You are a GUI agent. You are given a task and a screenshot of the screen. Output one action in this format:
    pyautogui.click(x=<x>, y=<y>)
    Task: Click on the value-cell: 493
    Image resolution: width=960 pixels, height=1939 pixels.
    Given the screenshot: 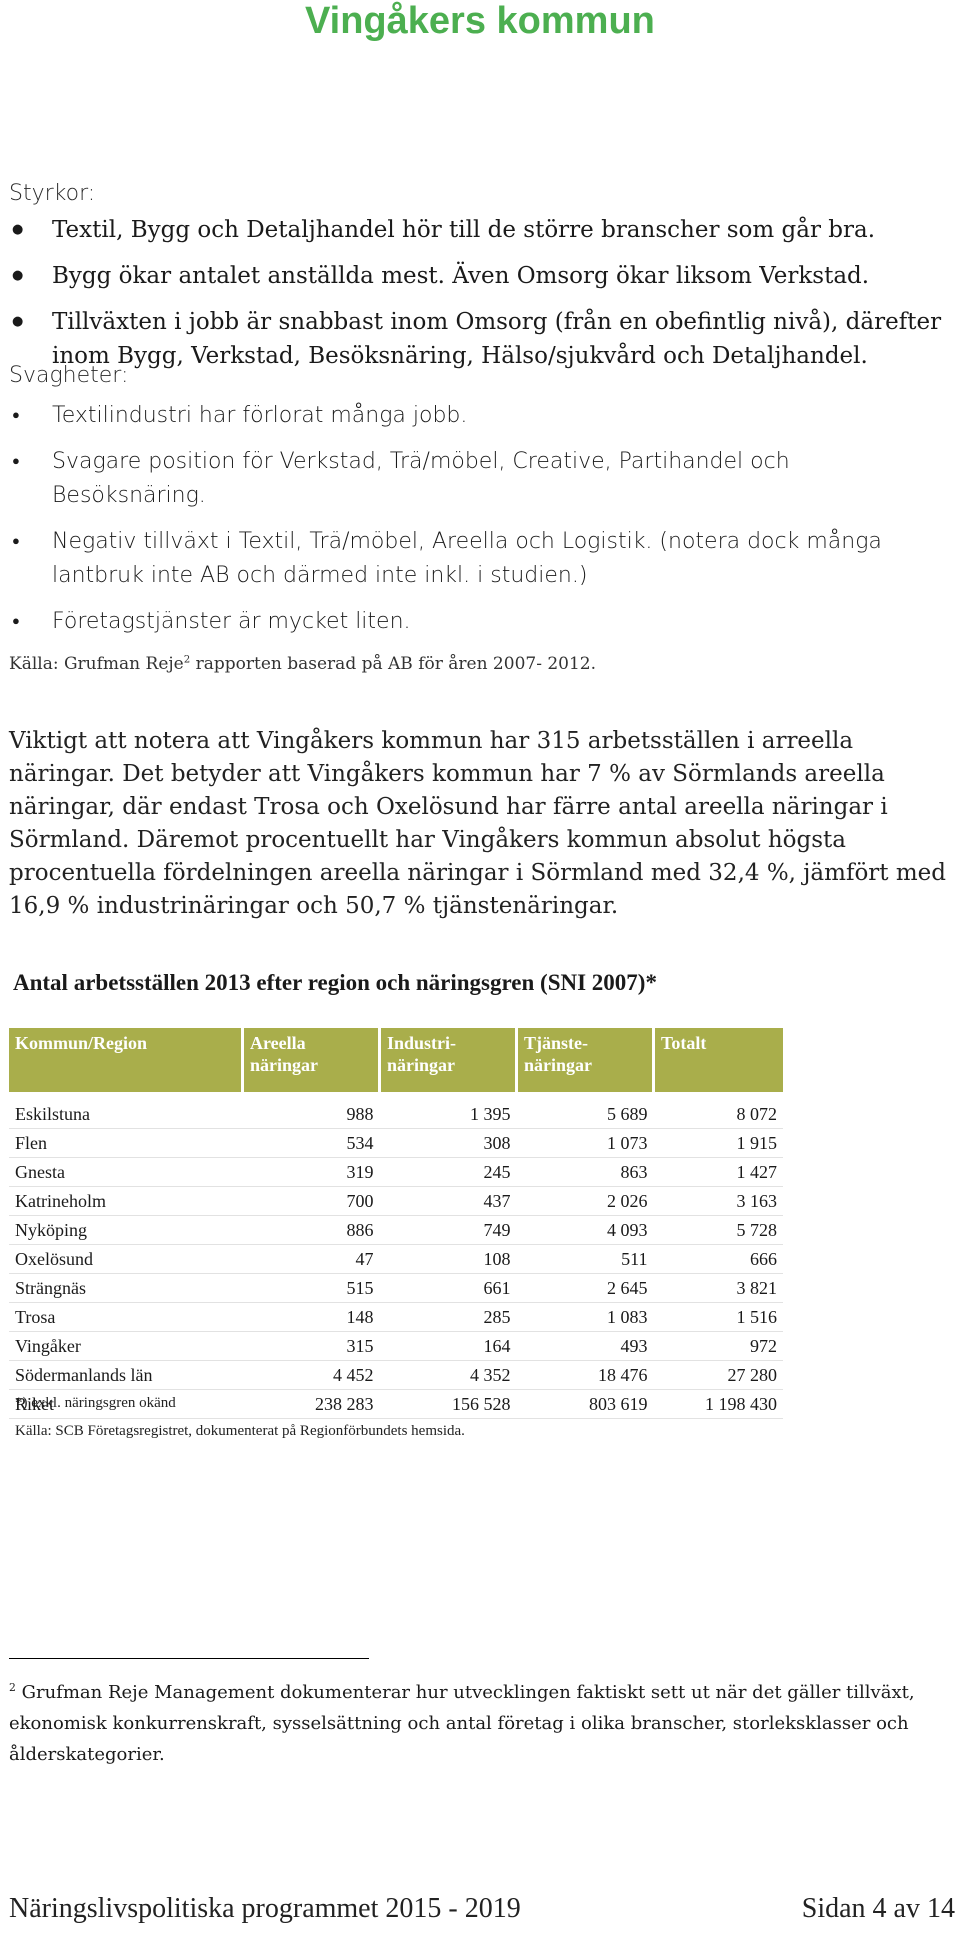 What is the action you would take?
    pyautogui.click(x=585, y=1346)
    